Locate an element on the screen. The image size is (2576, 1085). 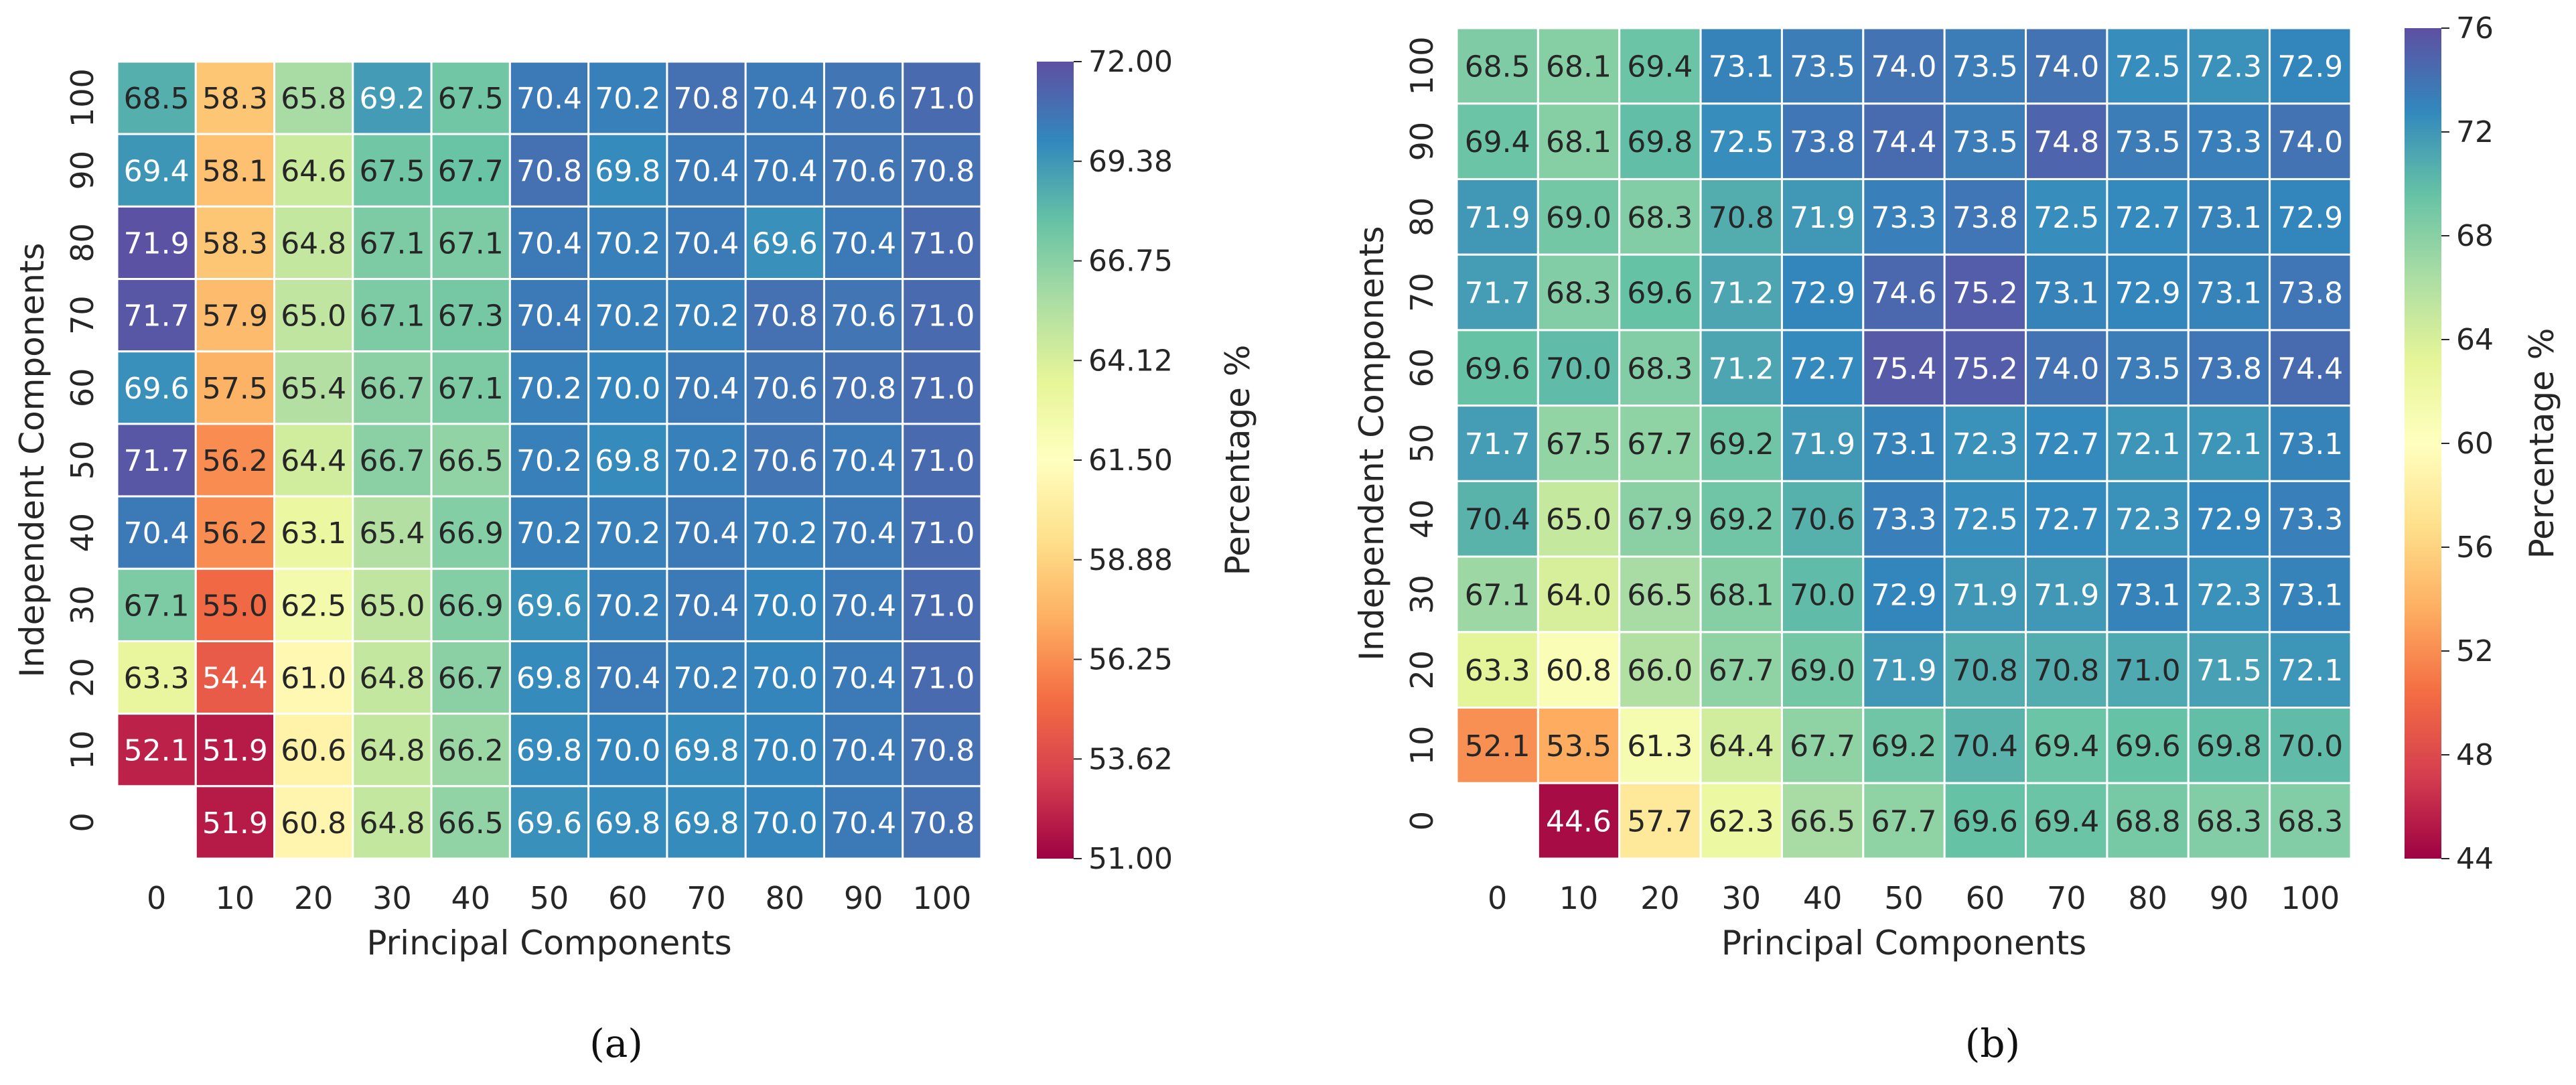
colorbar-gradient is located at coordinates (1055, 460).